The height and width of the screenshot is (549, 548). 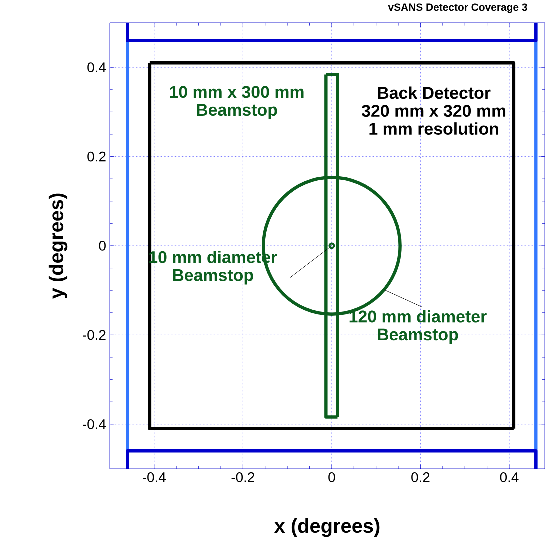 What do you see at coordinates (509, 477) in the screenshot?
I see `x-tick-label: 0.4` at bounding box center [509, 477].